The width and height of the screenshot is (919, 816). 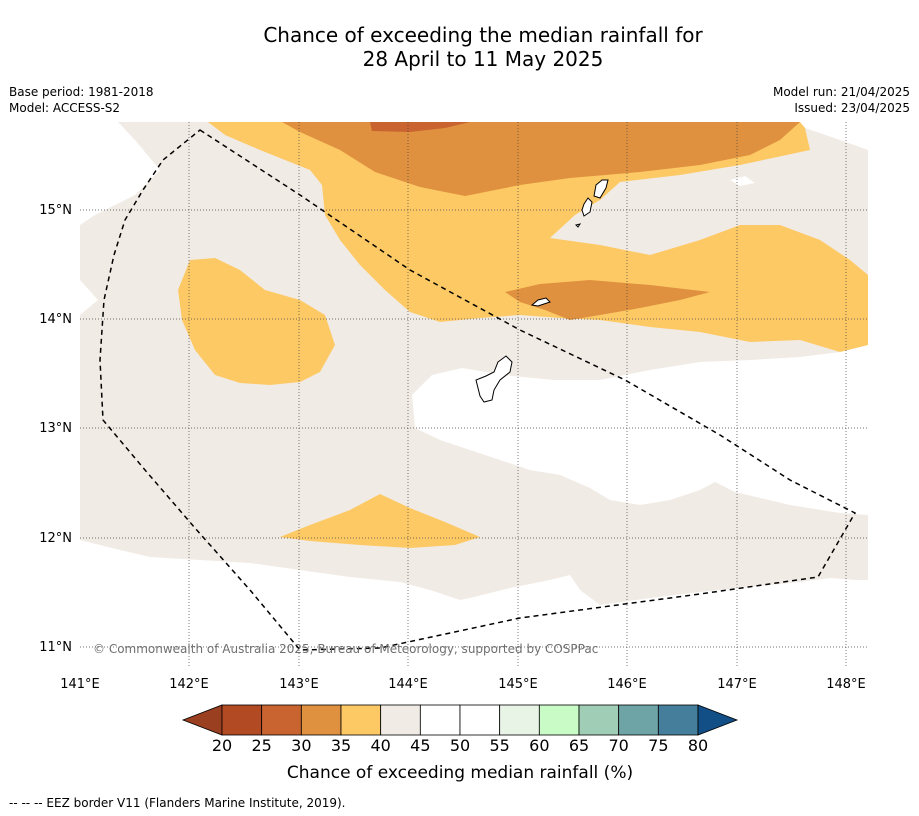 I want to click on meta-right: Model run: 21/04/2025 Issued: 23/04/2025, so click(x=841, y=100).